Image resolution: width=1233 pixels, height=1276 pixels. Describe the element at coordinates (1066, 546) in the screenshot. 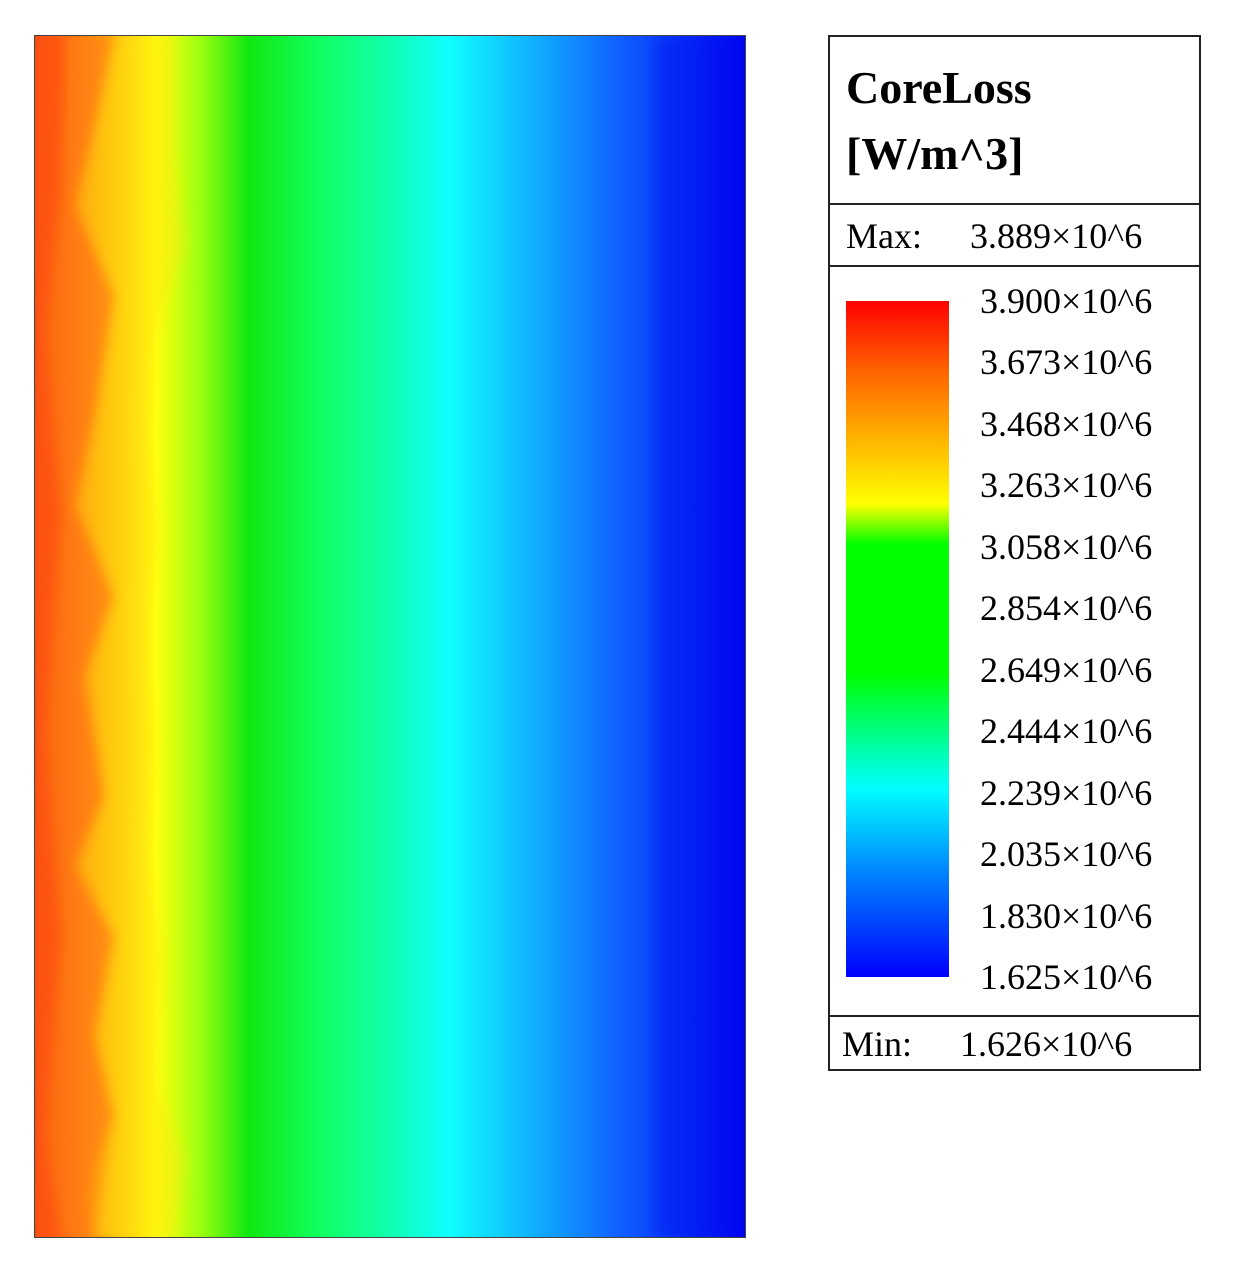

I see `colorbar-tick-label: 3.058×10^6` at that location.